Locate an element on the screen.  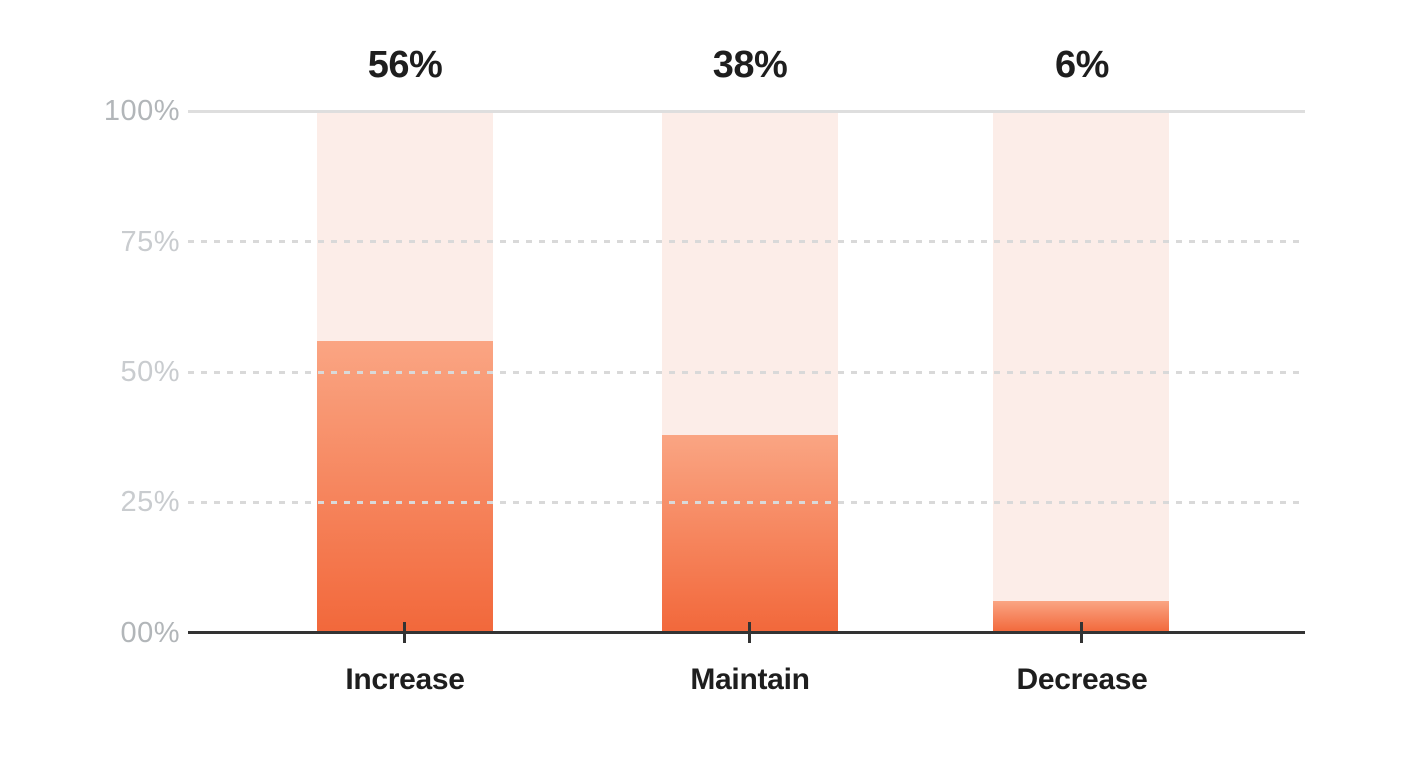
x-tick-maintain is located at coordinates (749, 632).